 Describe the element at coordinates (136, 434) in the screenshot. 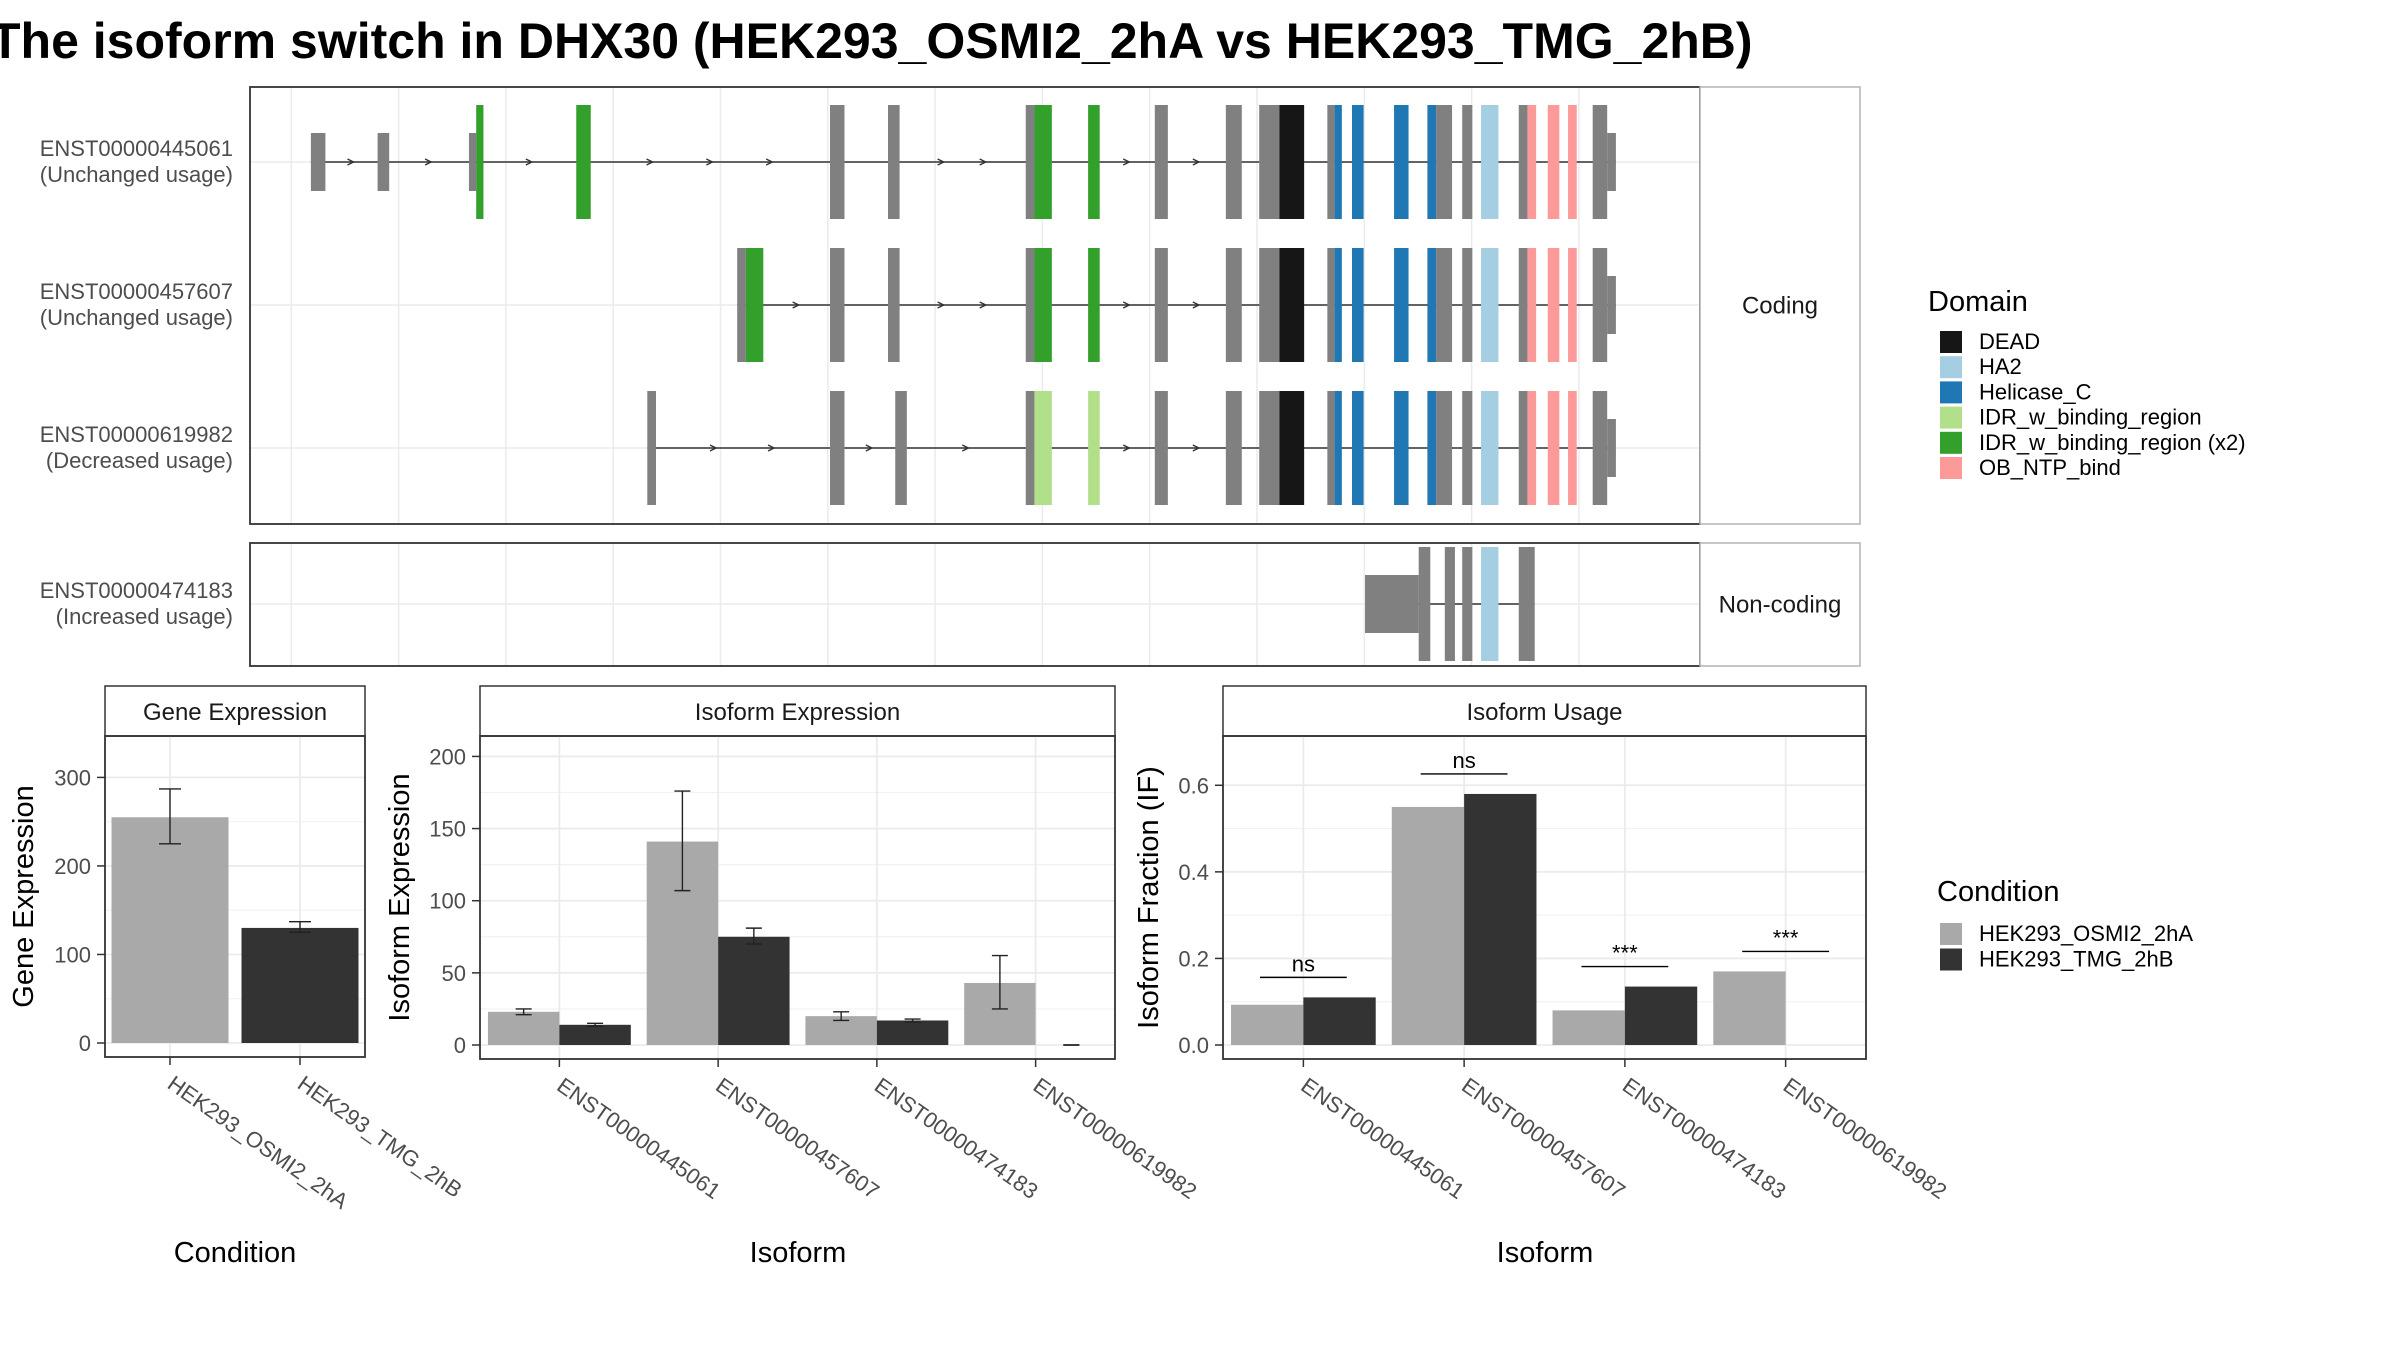

I see `transcript-id-label: ENST00000619982` at that location.